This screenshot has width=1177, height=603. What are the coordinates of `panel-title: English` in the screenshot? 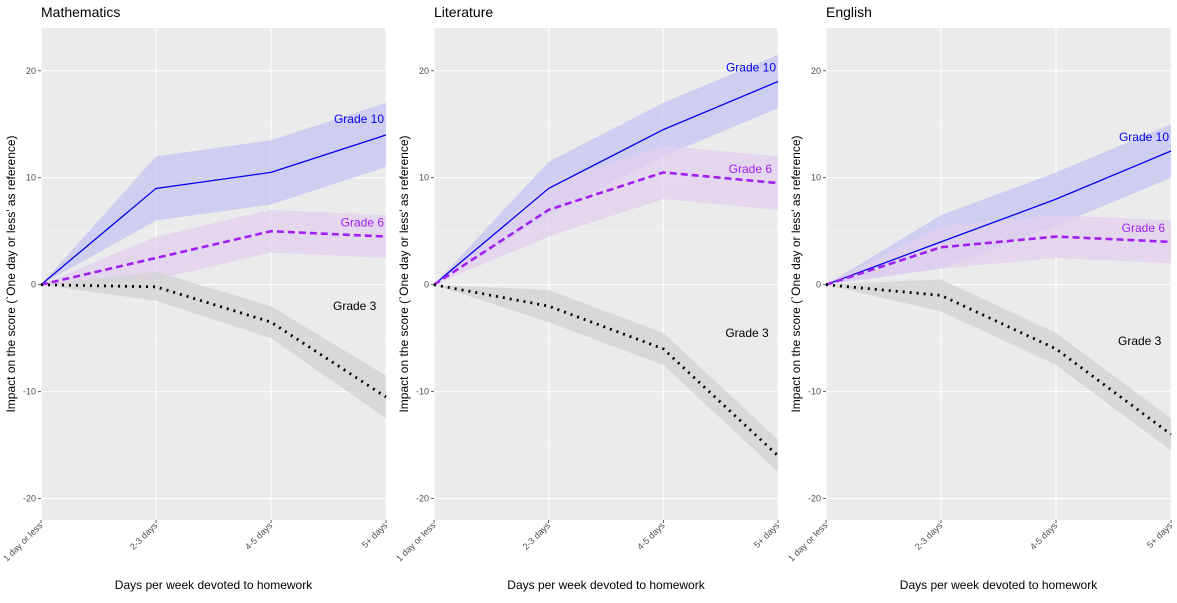 It's located at (849, 12).